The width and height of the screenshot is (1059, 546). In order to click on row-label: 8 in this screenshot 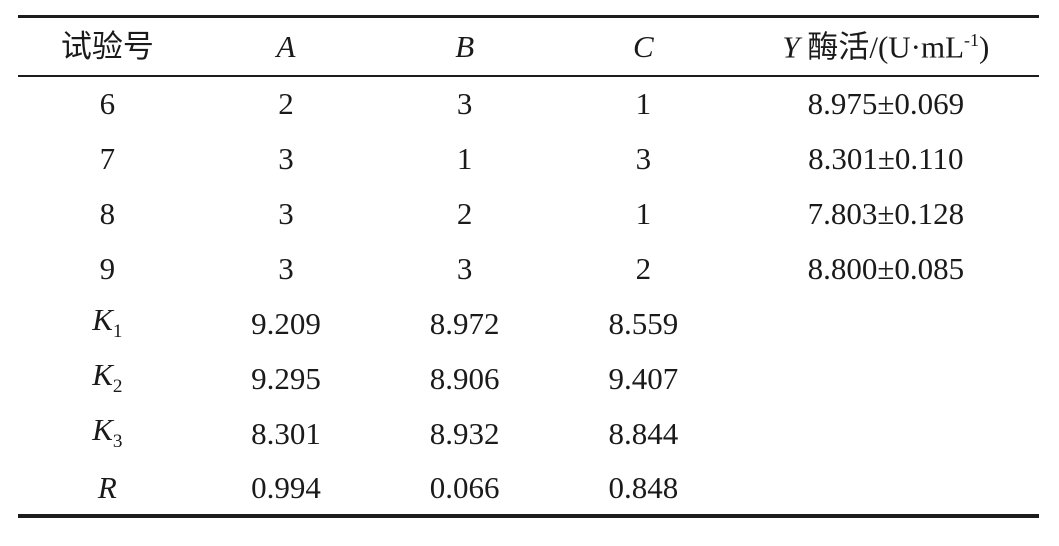, I will do `click(107, 213)`.